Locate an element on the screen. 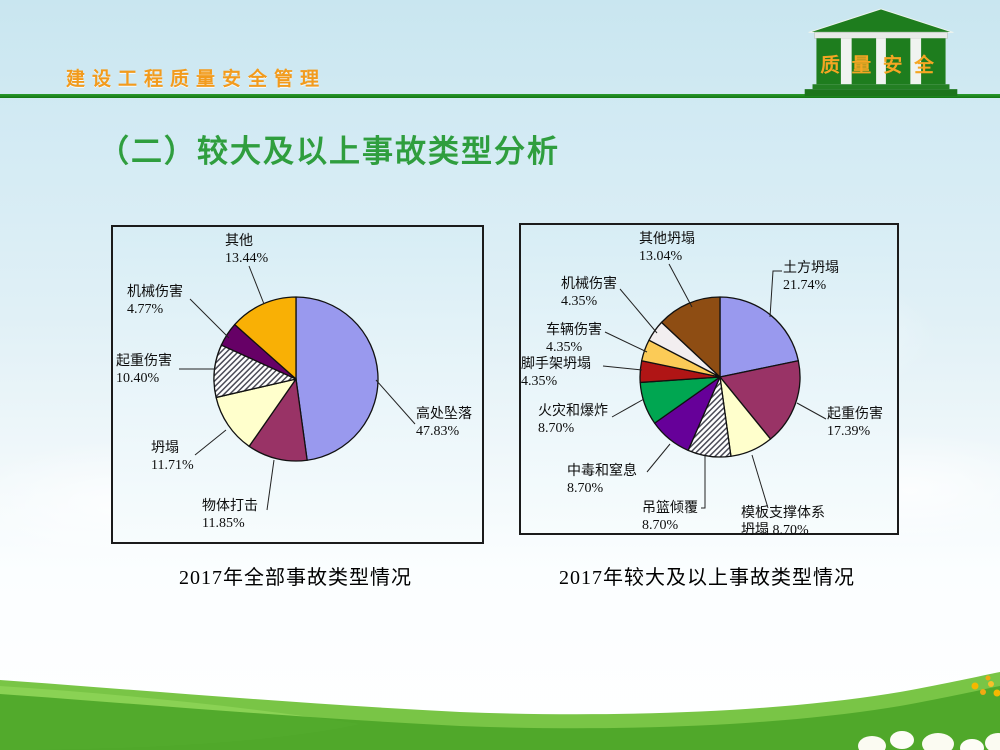  slice-label-0: 高处坠落 47.83% is located at coordinates (444, 423).